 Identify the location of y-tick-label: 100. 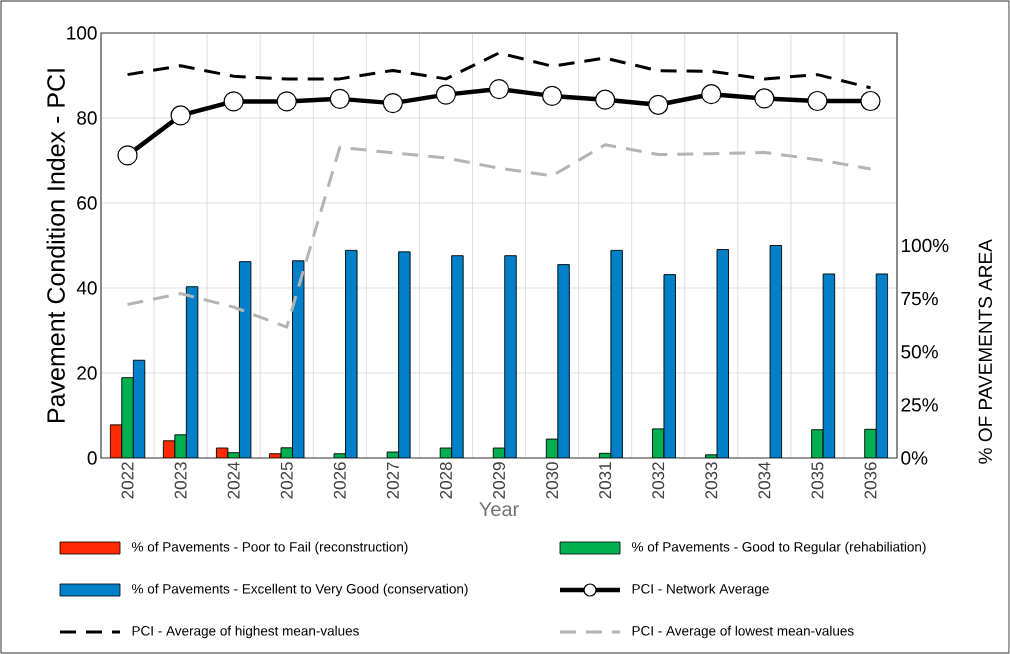
(82, 33).